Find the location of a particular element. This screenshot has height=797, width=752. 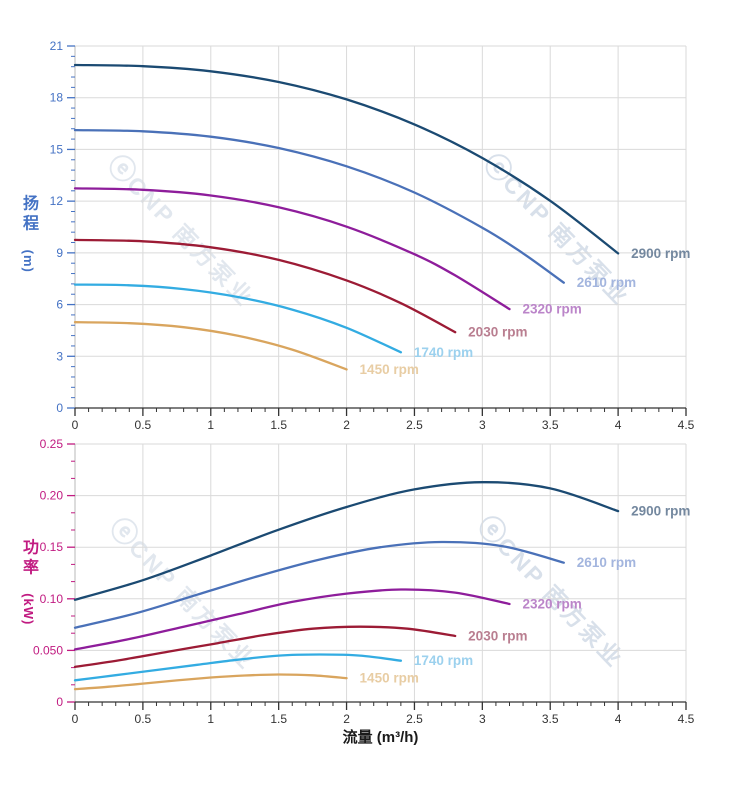

head-curve-2320-rpm is located at coordinates (292, 249).